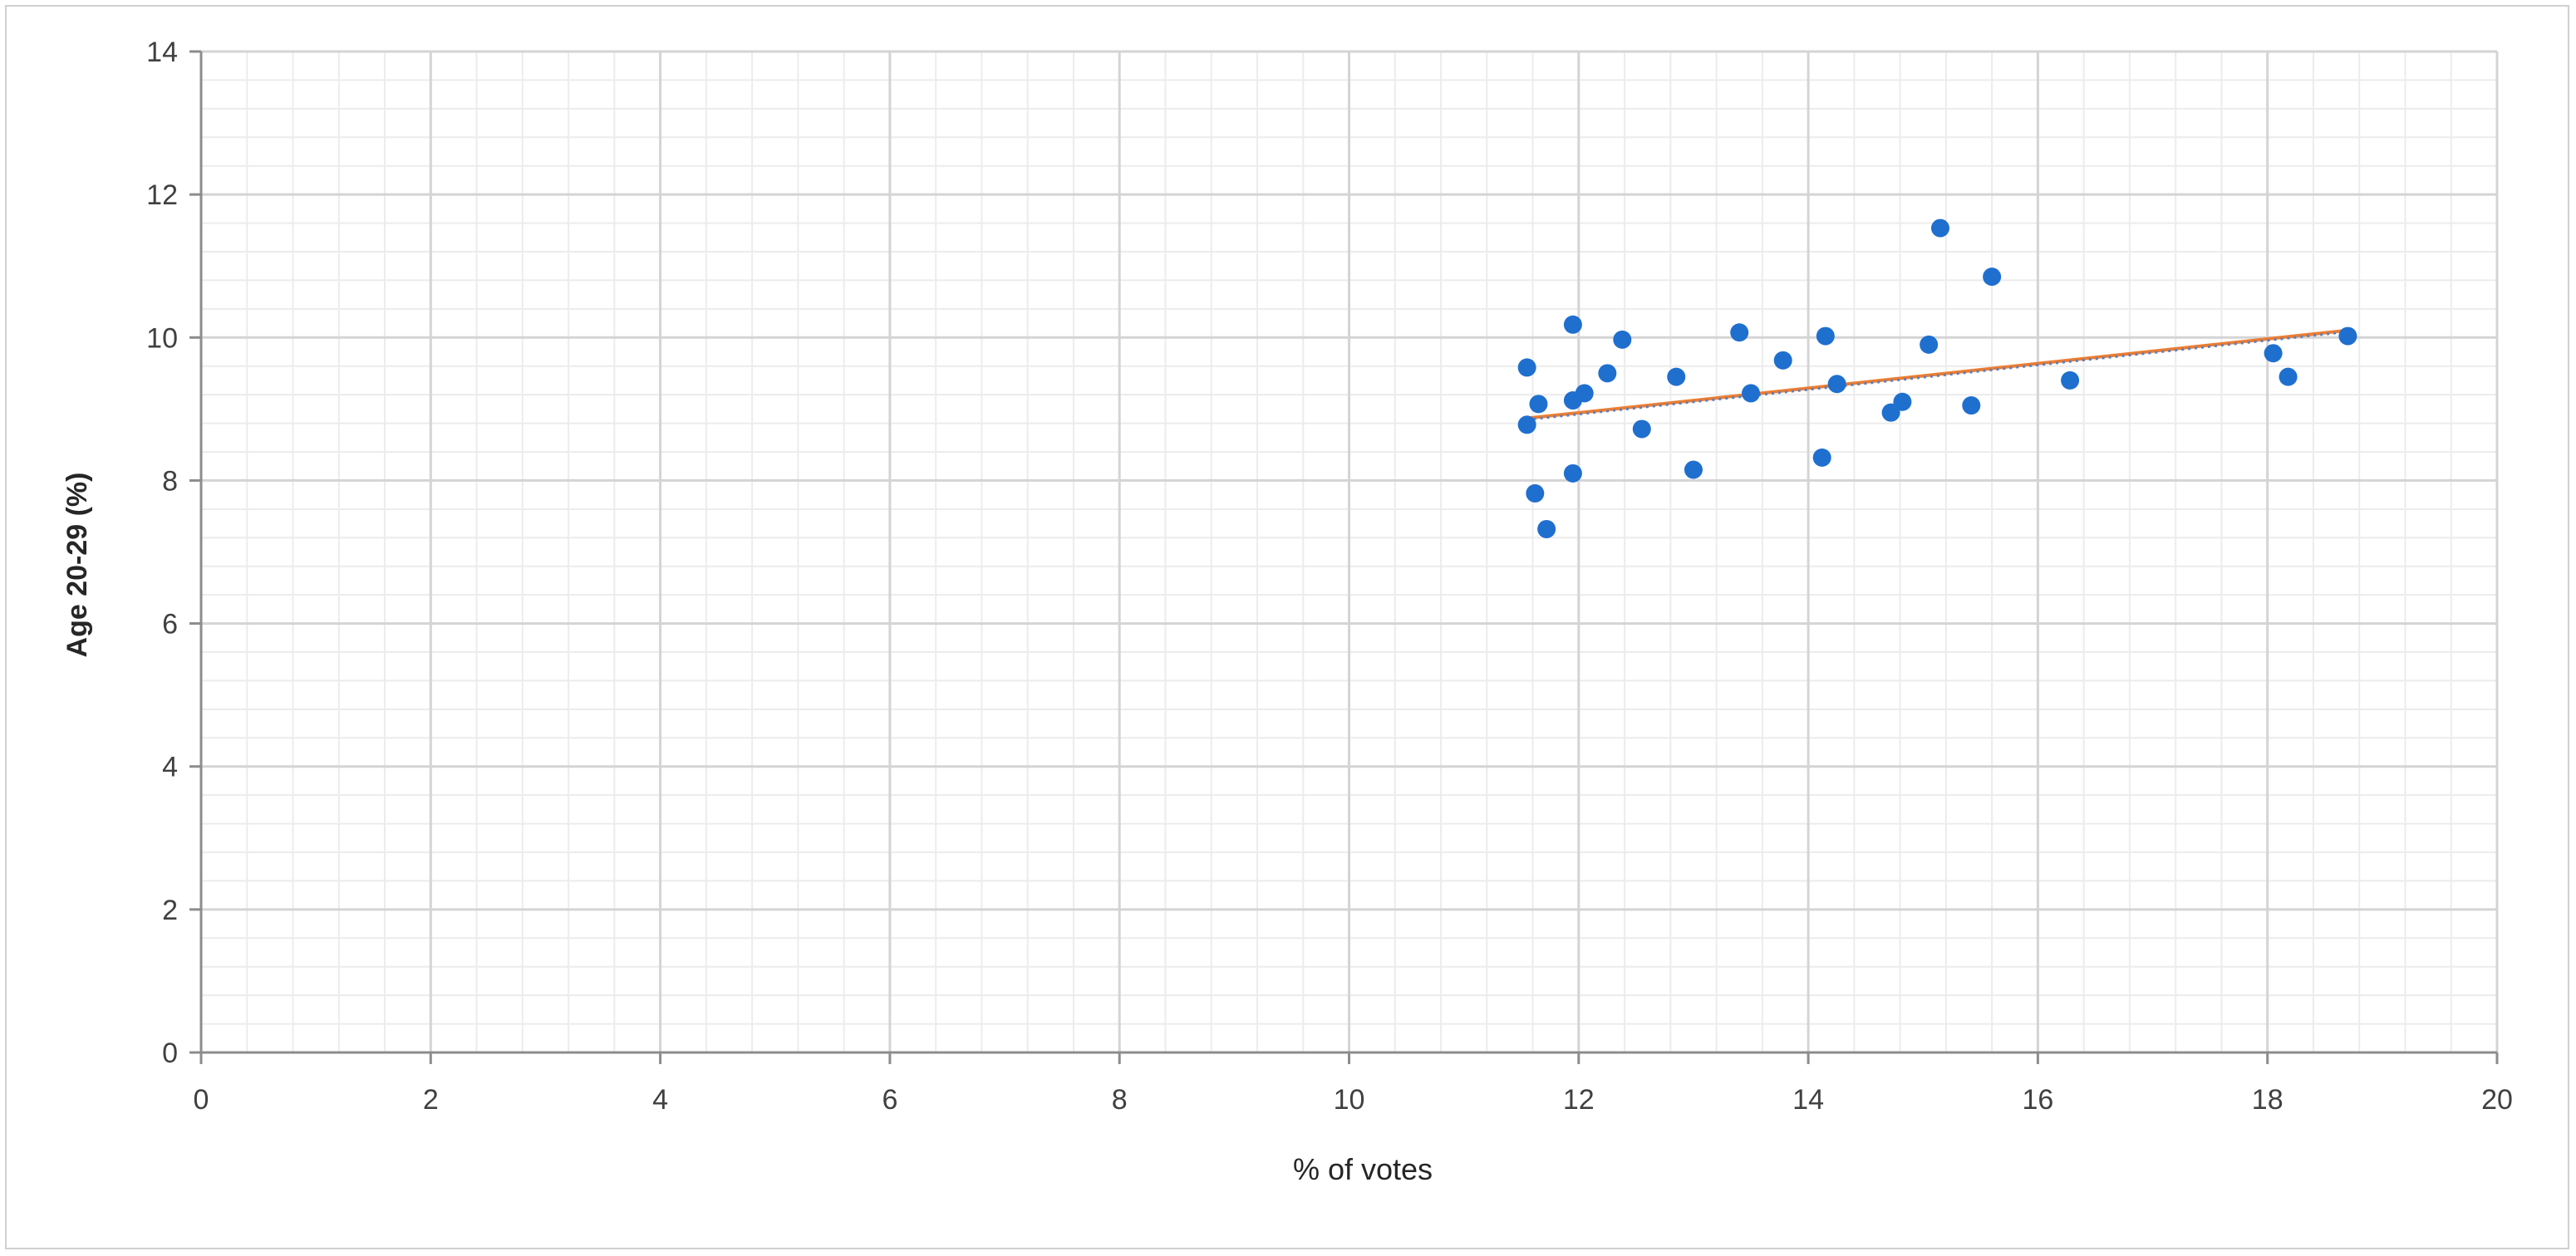  What do you see at coordinates (162, 195) in the screenshot?
I see `y-tick-label: 12` at bounding box center [162, 195].